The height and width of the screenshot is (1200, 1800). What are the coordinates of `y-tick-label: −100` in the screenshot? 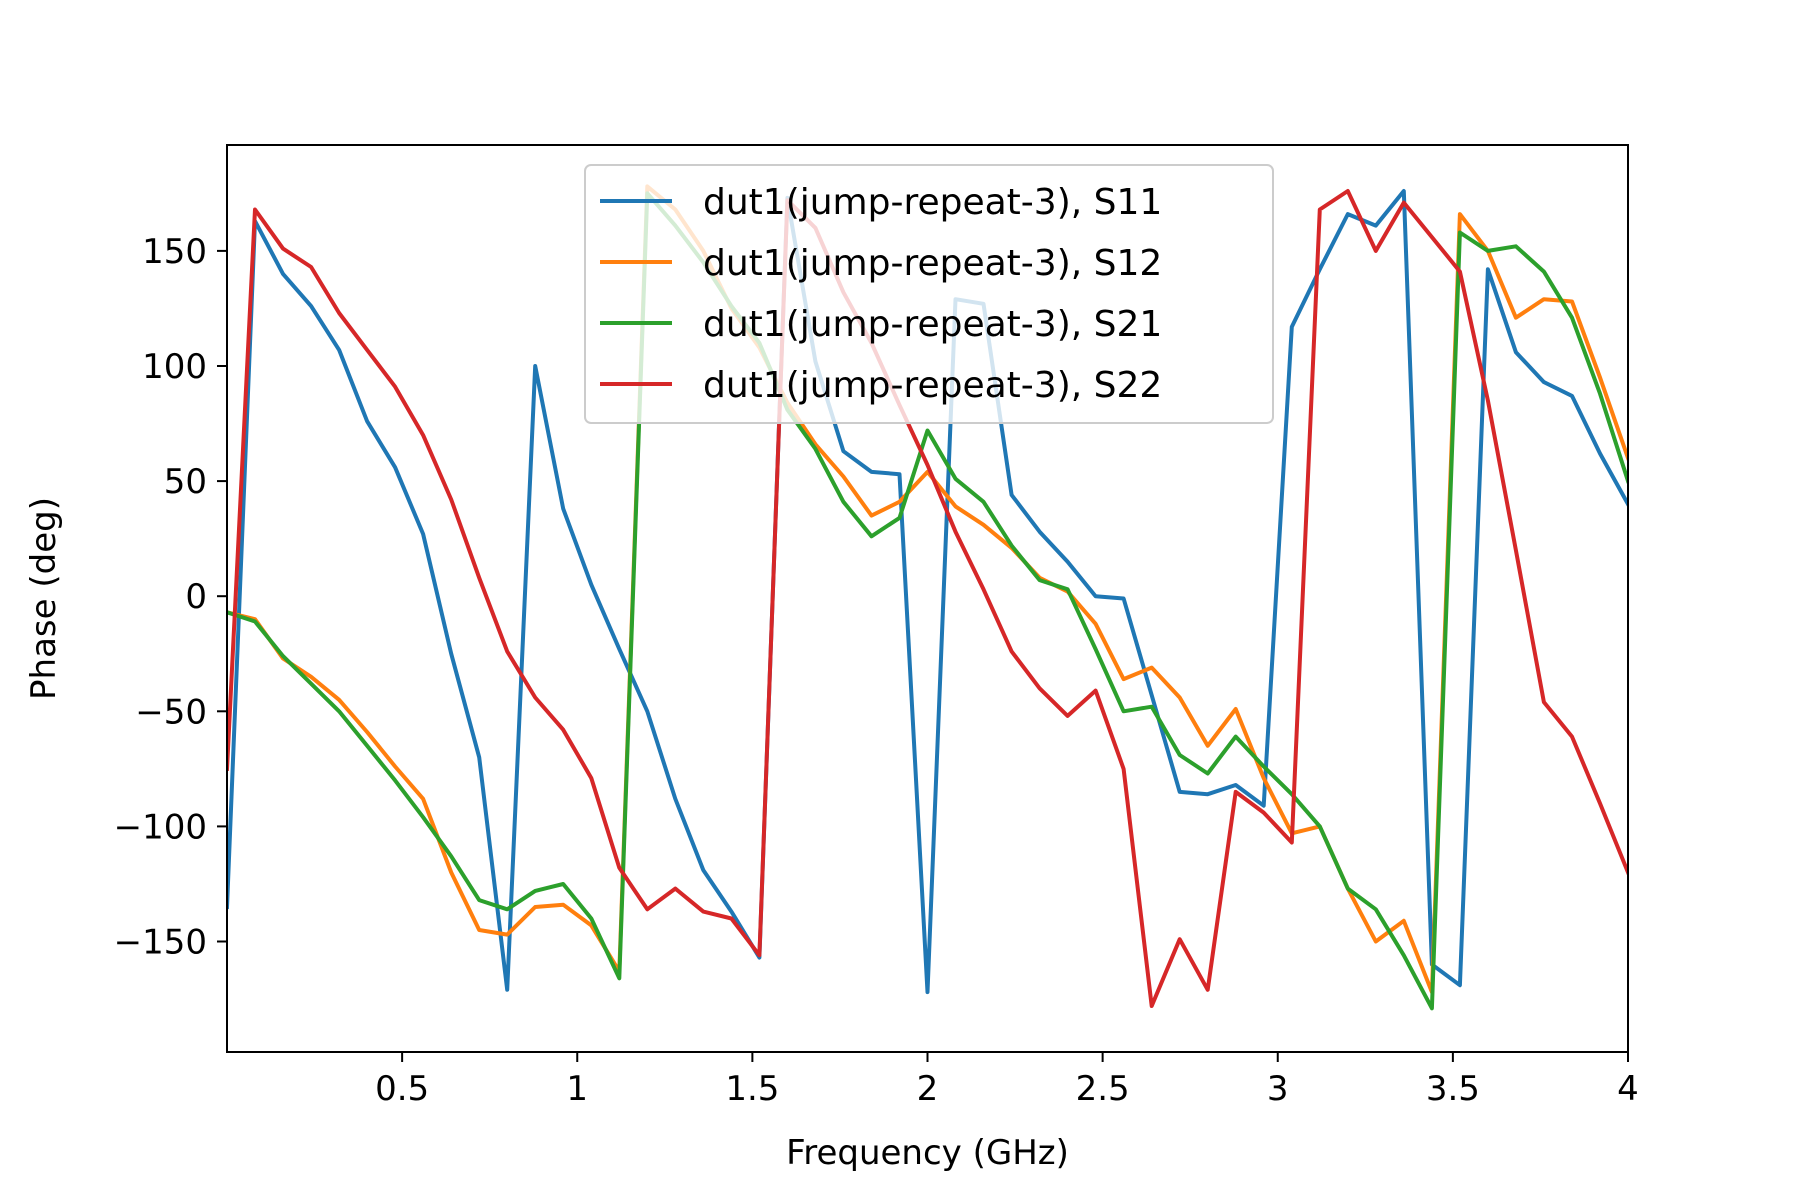 It's located at (160, 827).